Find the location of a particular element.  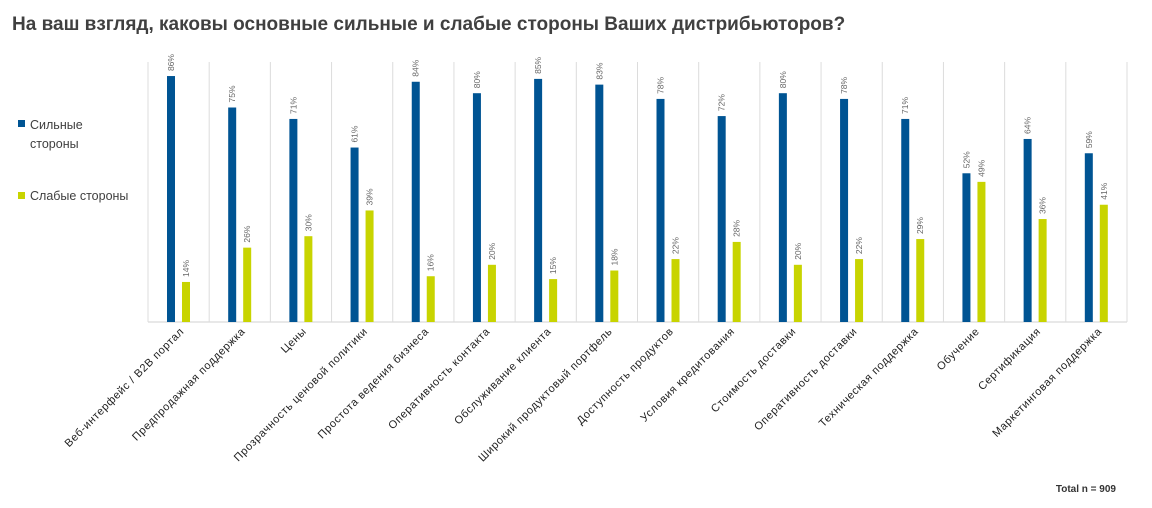

value-label: 52% is located at coordinates (966, 159).